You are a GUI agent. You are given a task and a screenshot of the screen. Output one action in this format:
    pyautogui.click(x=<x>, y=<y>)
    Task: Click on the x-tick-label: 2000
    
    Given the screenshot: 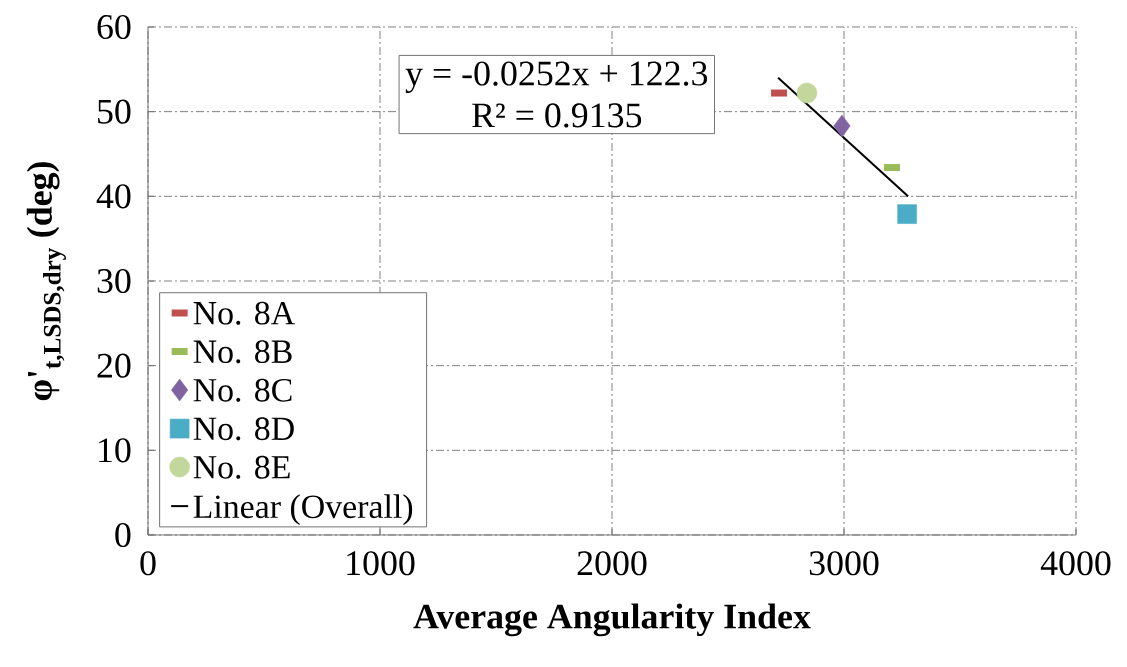 What is the action you would take?
    pyautogui.click(x=612, y=563)
    